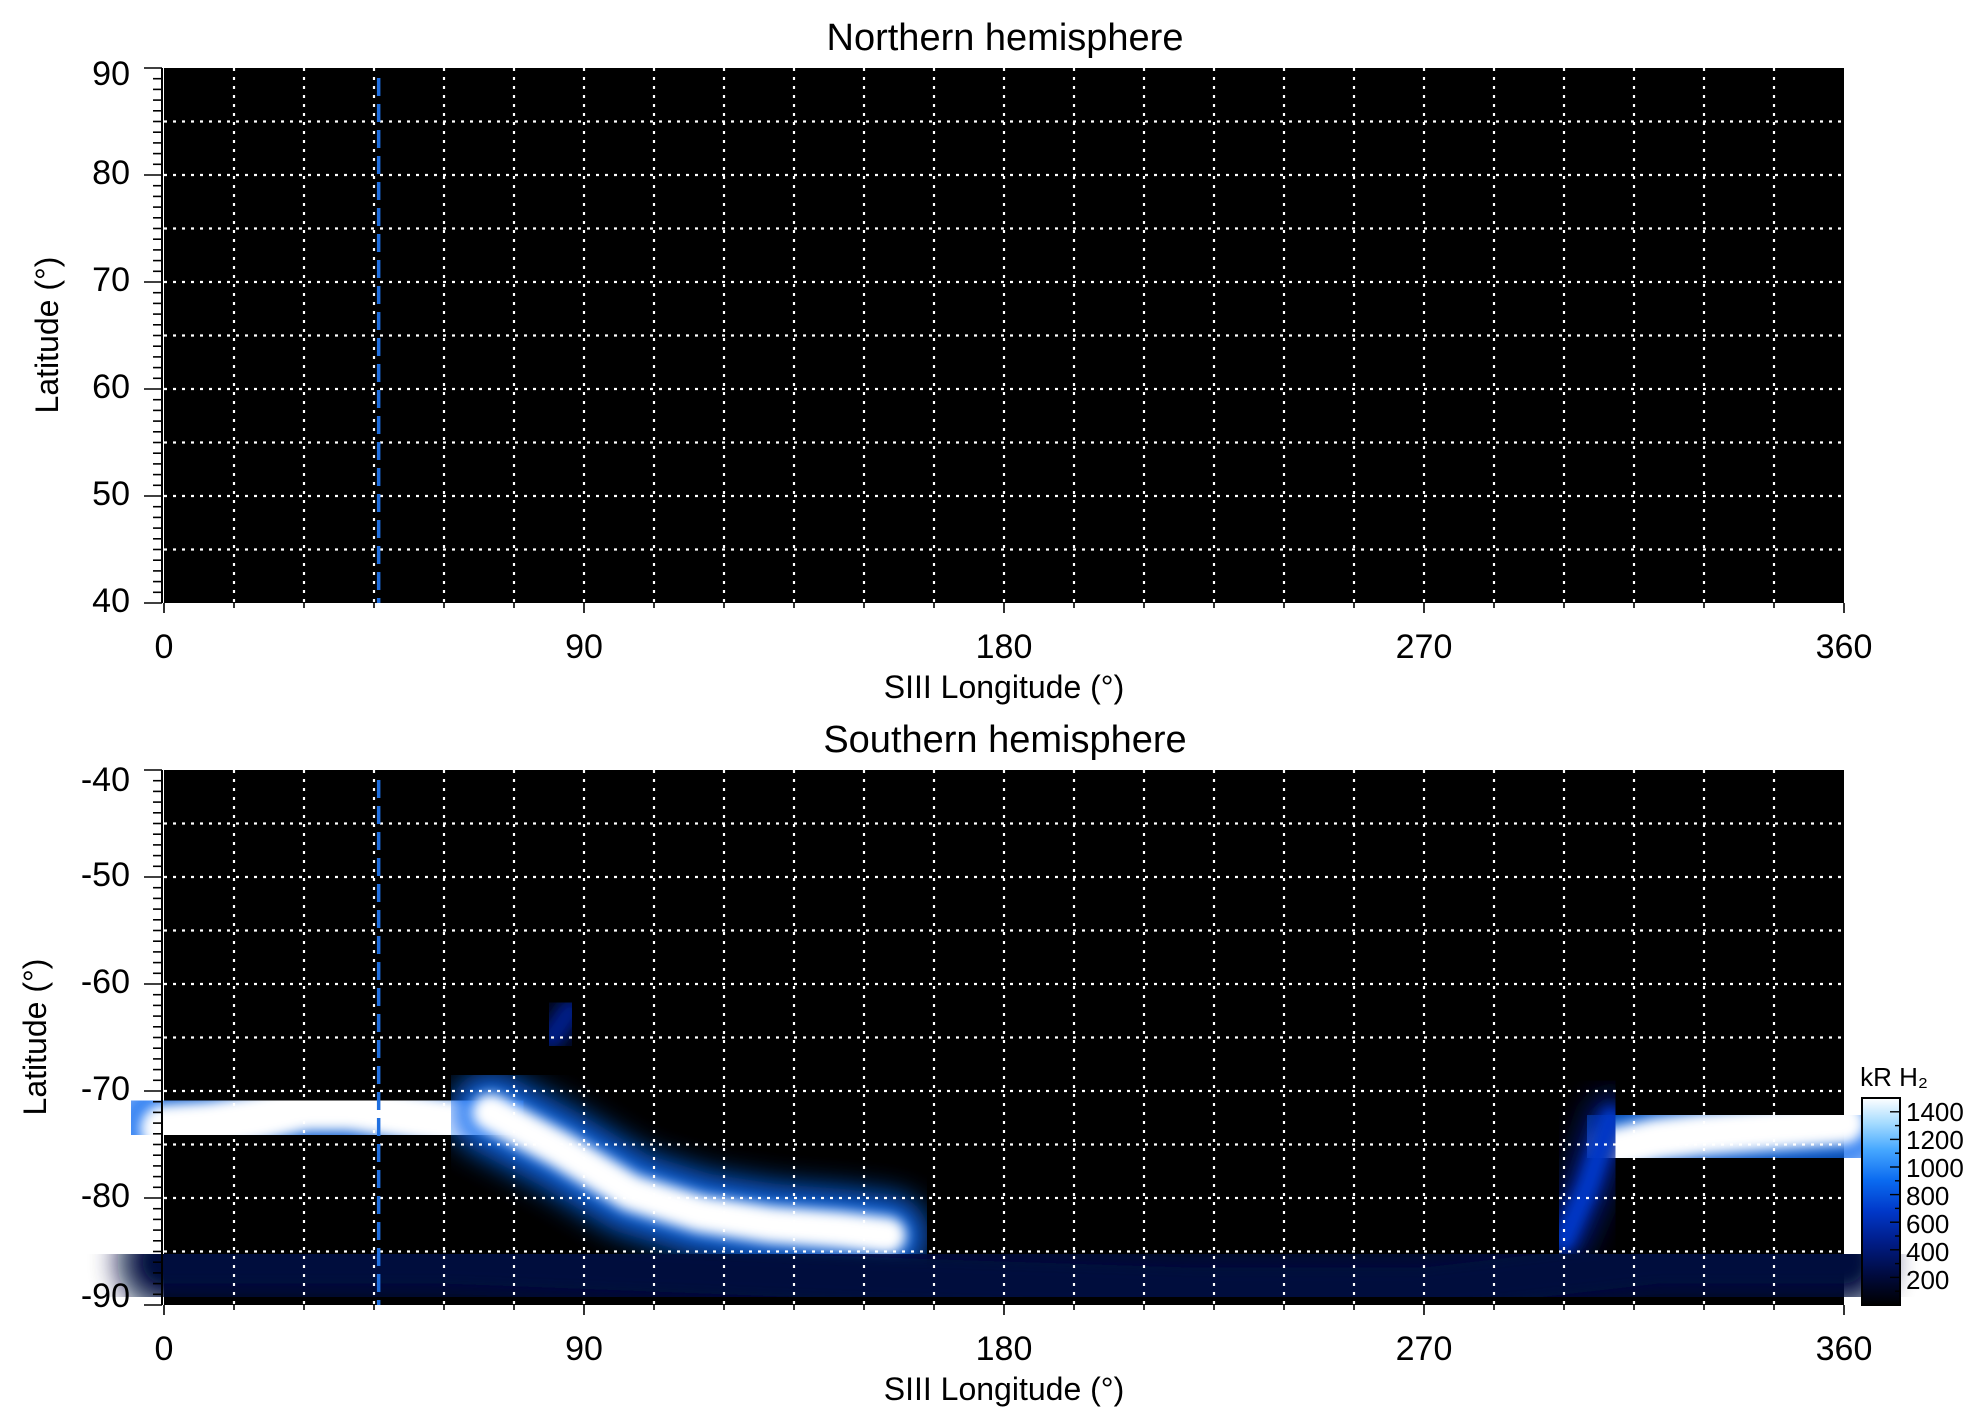 This screenshot has width=1983, height=1423. I want to click on y-tick-label: 80, so click(111, 173).